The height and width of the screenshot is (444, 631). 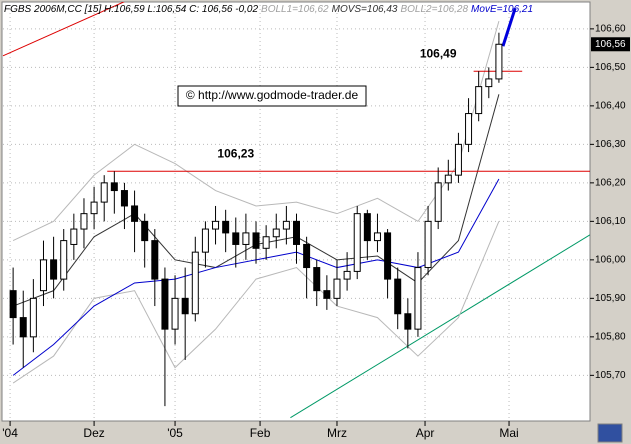 What do you see at coordinates (610, 67) in the screenshot?
I see `y-tick-label: 106,50` at bounding box center [610, 67].